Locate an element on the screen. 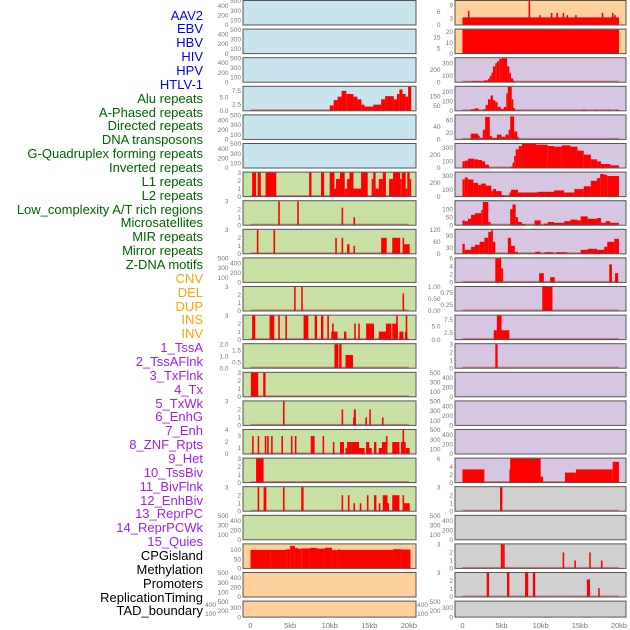 The image size is (630, 630). y-tick-label: 50 is located at coordinates (437, 106).